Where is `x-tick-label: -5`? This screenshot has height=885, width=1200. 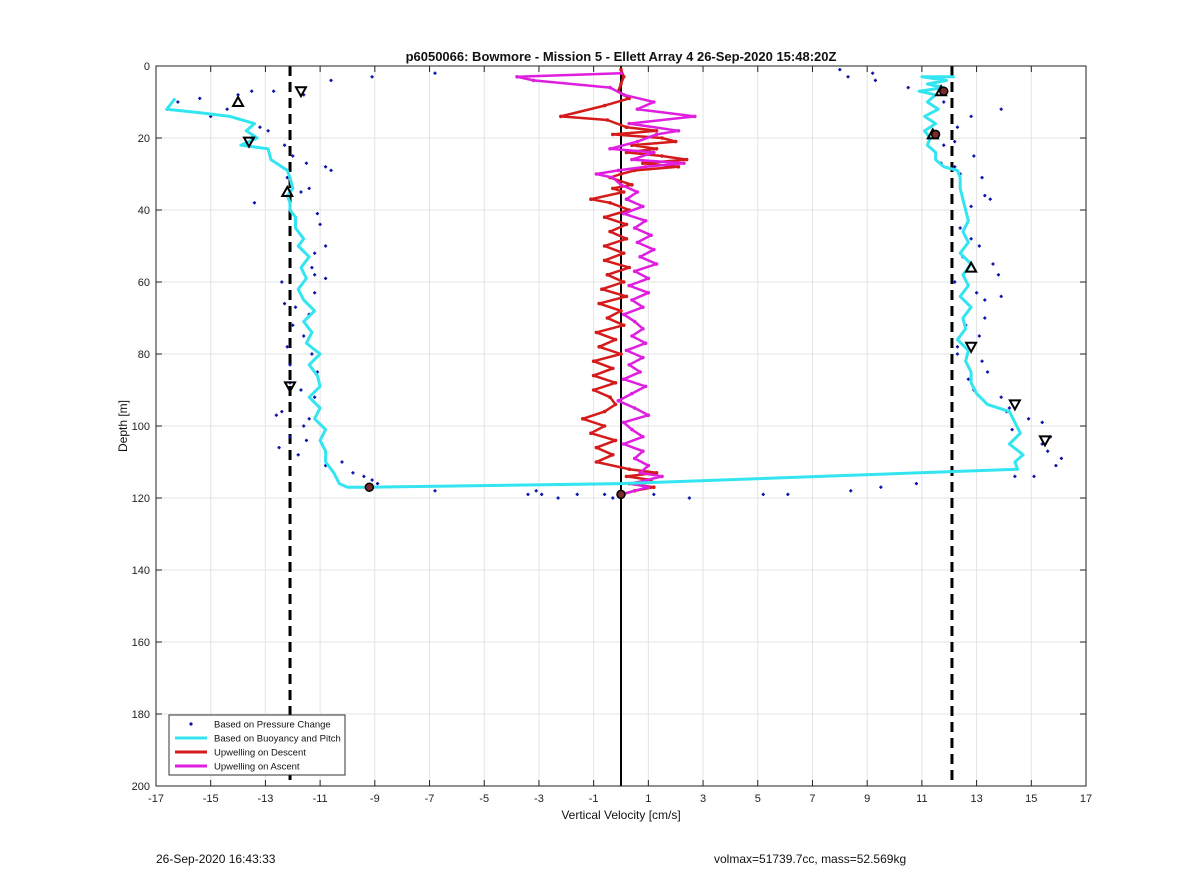
x-tick-label: -5 is located at coordinates (484, 799).